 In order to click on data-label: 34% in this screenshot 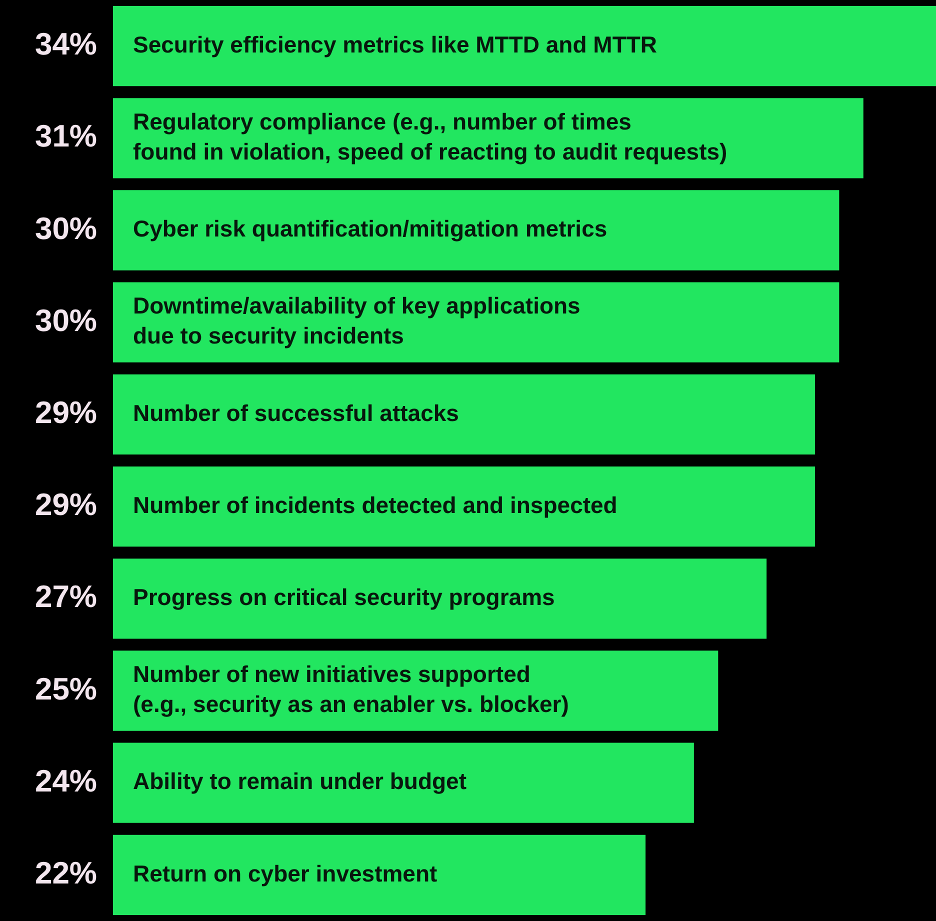, I will do `click(65, 44)`.